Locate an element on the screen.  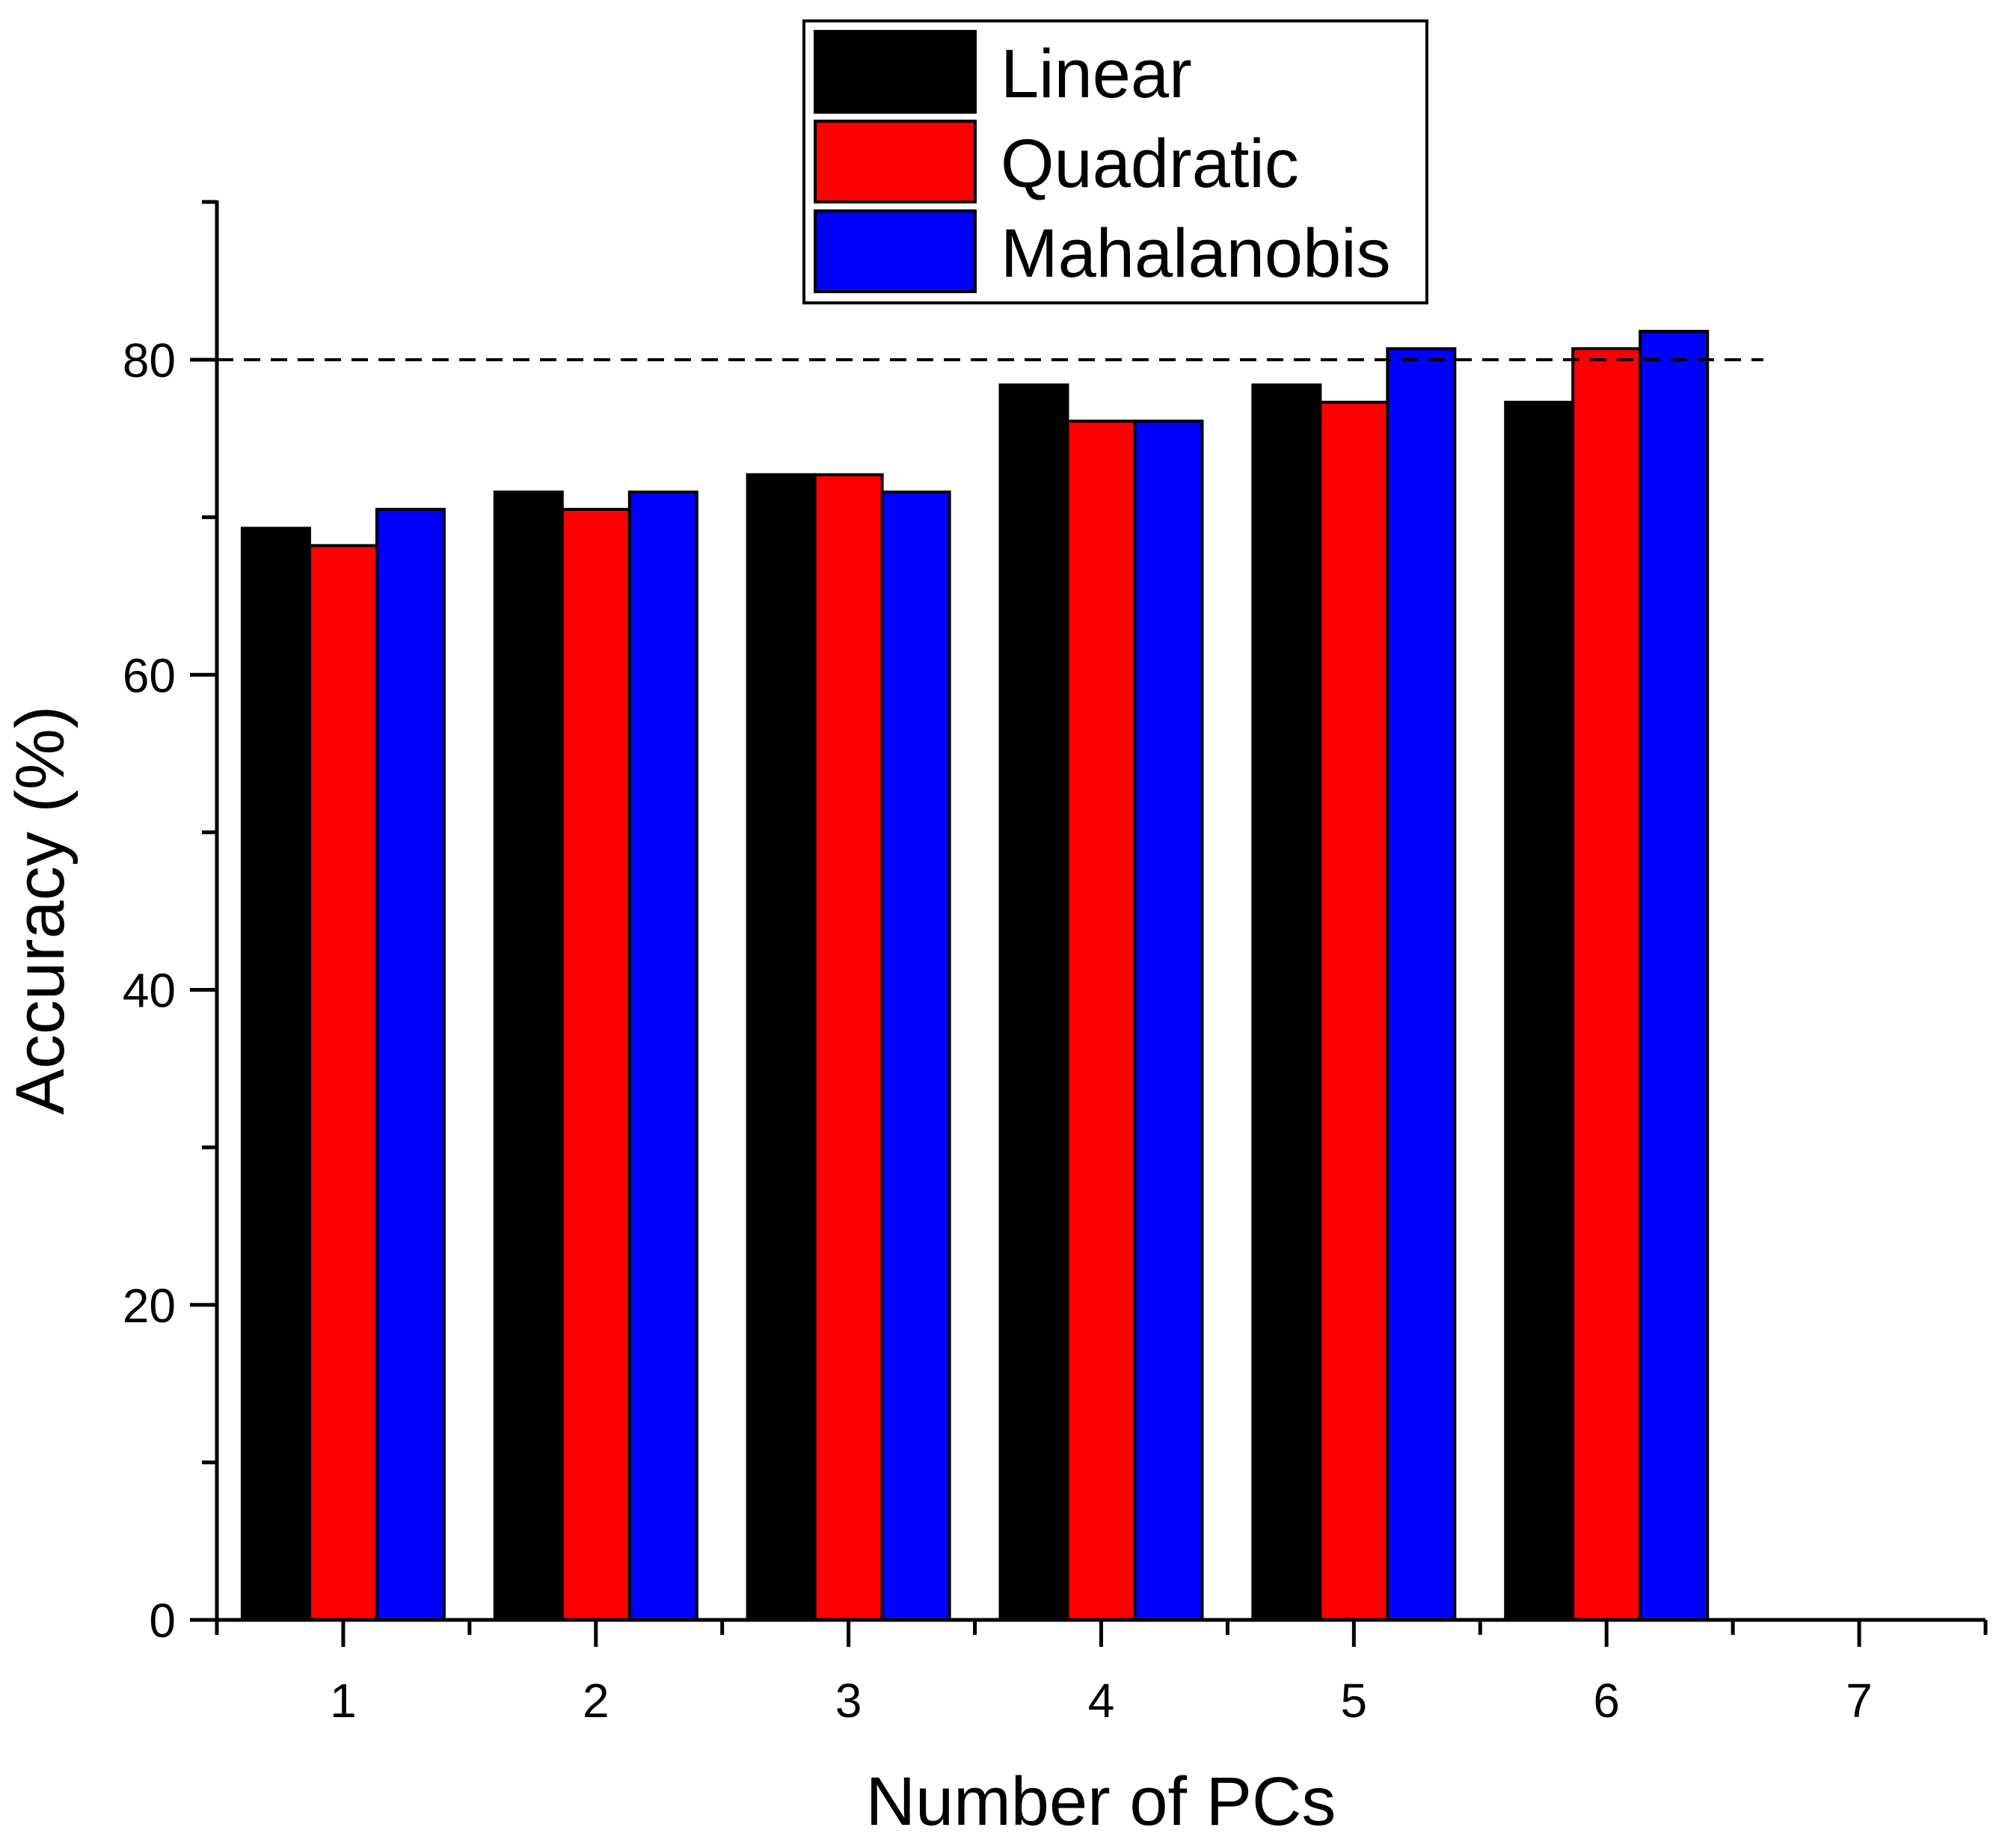
y-tick-label-0: 0 is located at coordinates (162, 1621).